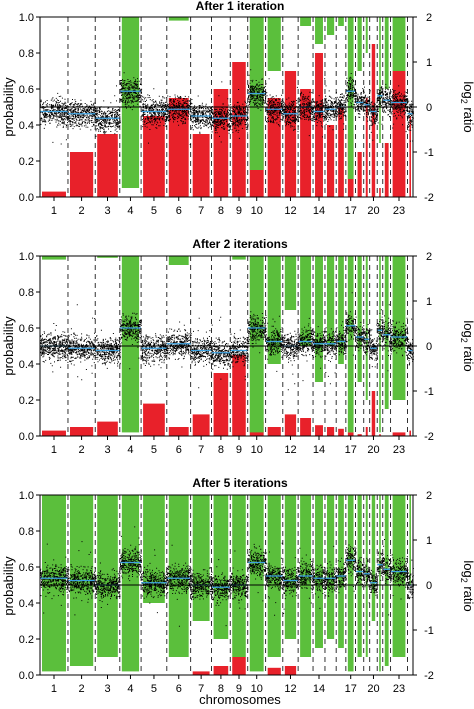 The height and width of the screenshot is (709, 474). Describe the element at coordinates (107, 165) in the screenshot. I see `loss-bar-chr3` at that location.